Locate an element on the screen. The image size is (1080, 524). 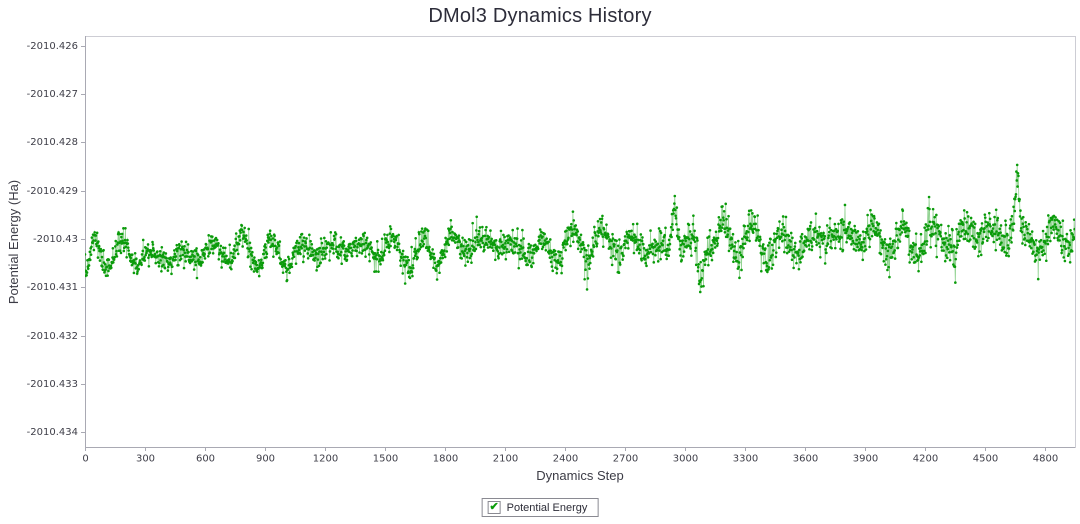
legend: ✔ Potential Energy is located at coordinates (540, 507).